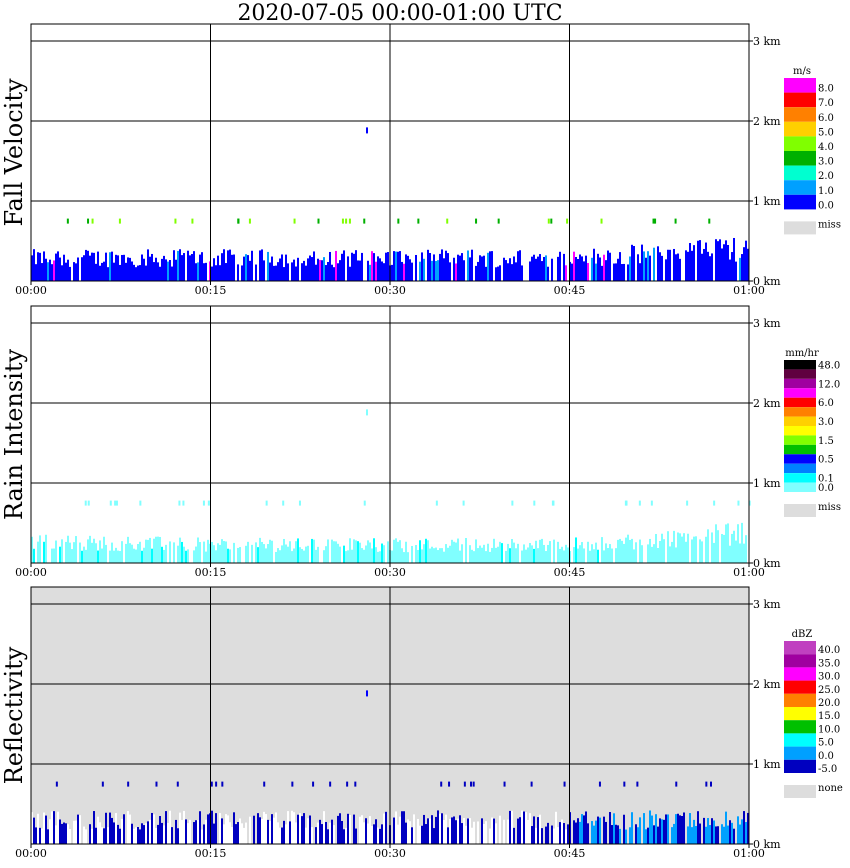 This screenshot has width=850, height=868. What do you see at coordinates (767, 684) in the screenshot?
I see `y-tick-label: 2 km` at bounding box center [767, 684].